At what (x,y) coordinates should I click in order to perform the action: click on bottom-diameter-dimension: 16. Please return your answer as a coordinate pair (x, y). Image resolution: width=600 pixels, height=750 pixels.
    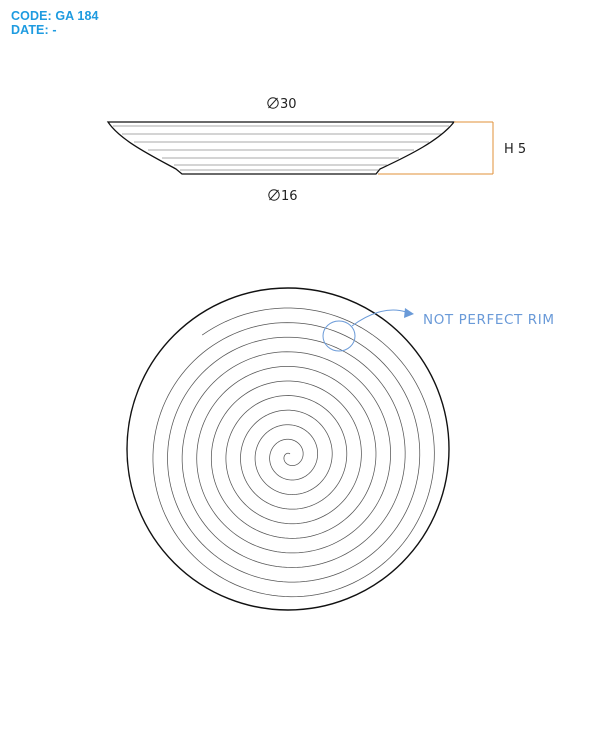
    Looking at the image, I should click on (283, 196).